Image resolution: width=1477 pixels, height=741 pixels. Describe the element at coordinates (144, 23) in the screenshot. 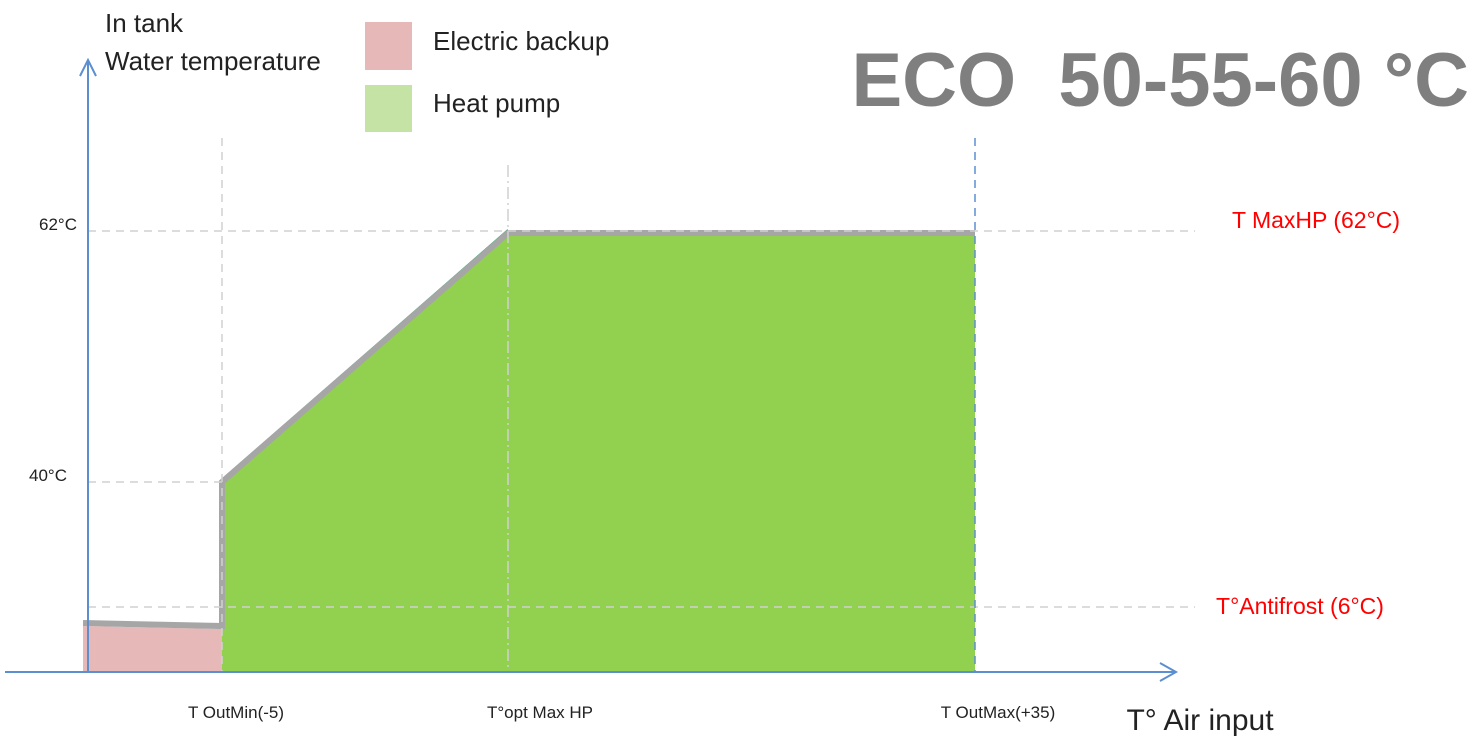

I see `y-title: In tank` at that location.